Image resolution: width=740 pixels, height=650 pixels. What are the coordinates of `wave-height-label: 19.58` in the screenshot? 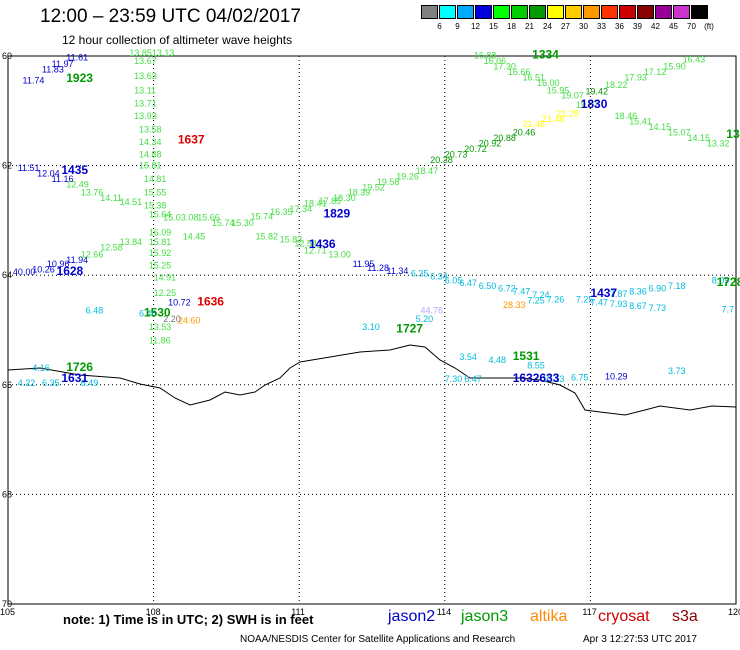 It's located at (388, 182).